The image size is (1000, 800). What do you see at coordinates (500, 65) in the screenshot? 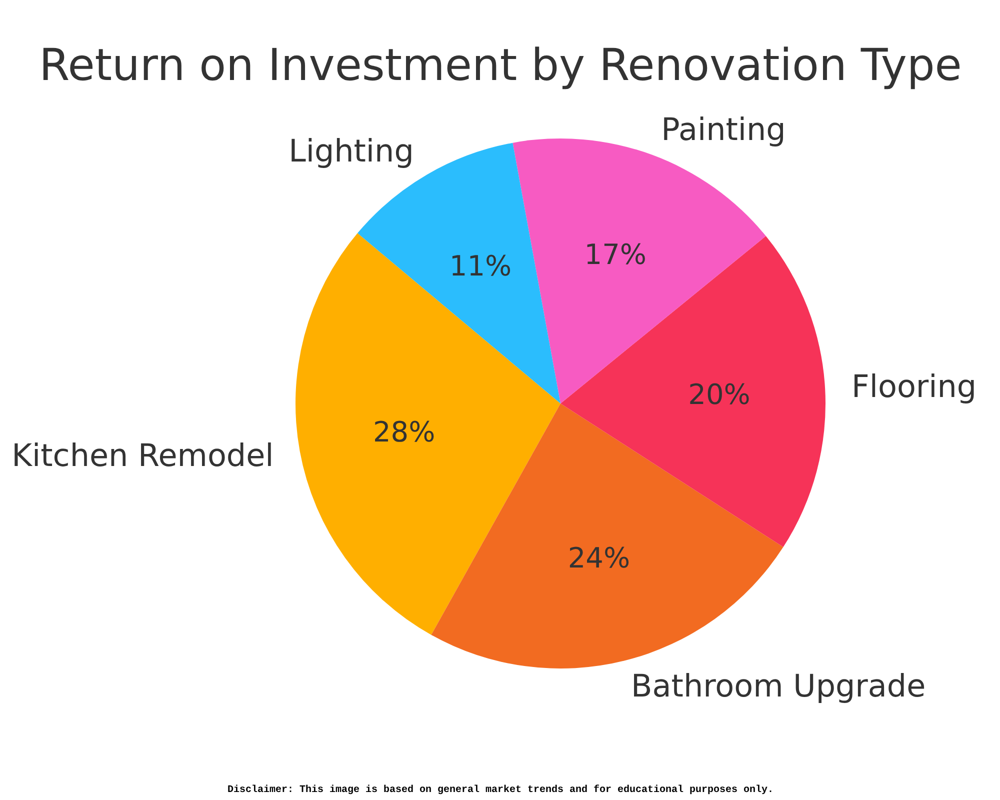
I see `chart-title: Return on Investment by Renovation Type` at bounding box center [500, 65].